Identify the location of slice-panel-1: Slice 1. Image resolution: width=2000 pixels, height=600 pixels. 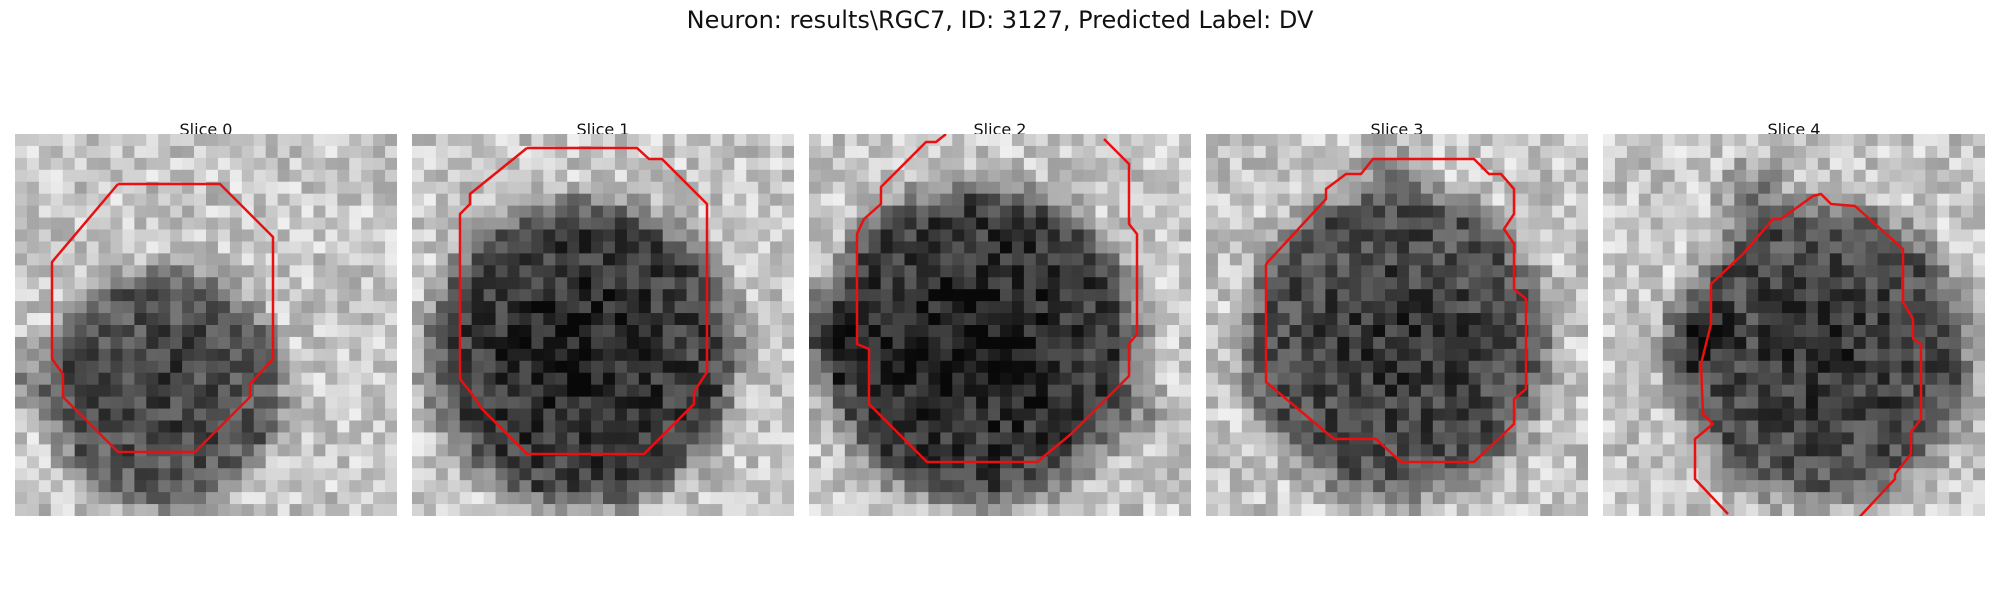
(603, 325).